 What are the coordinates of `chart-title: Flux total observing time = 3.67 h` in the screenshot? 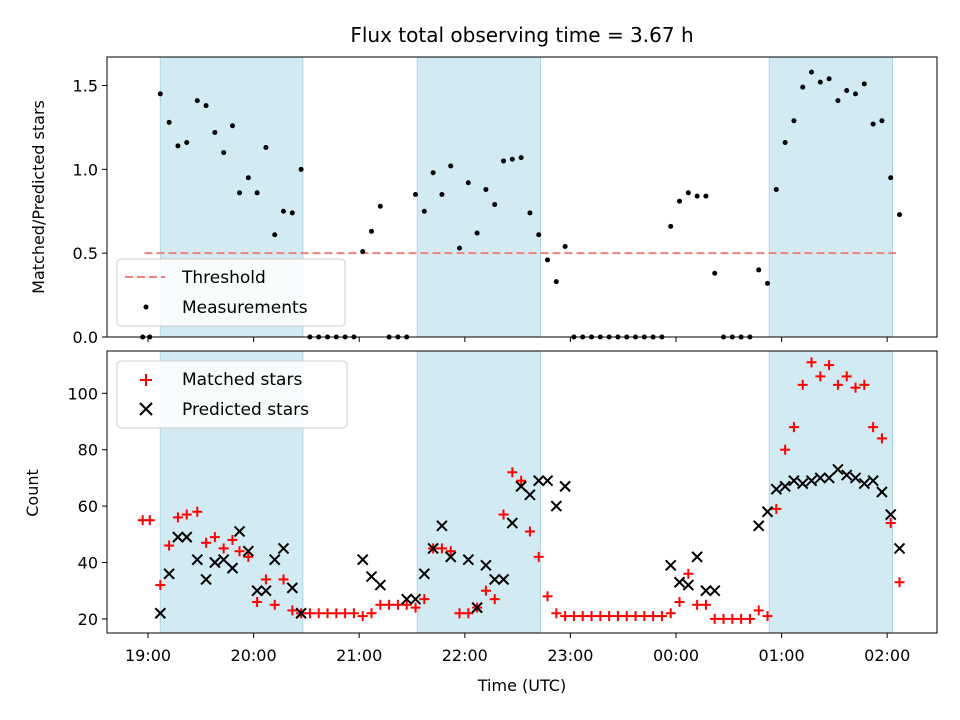 It's located at (521, 35).